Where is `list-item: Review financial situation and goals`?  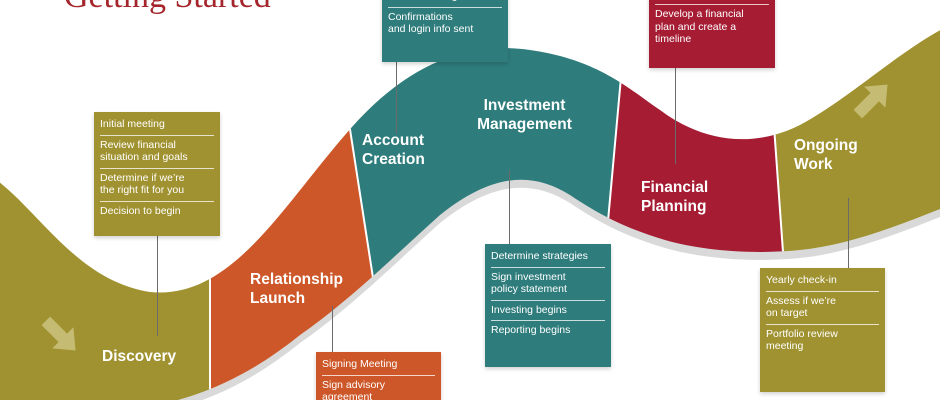
list-item: Review financial situation and goals is located at coordinates (157, 152).